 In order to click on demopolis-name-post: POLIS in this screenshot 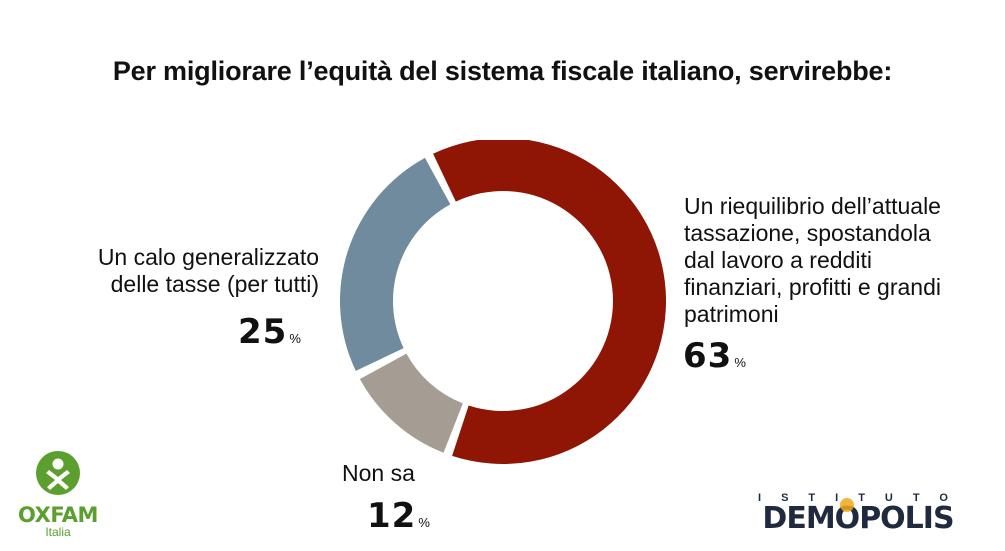, I will do `click(906, 518)`.